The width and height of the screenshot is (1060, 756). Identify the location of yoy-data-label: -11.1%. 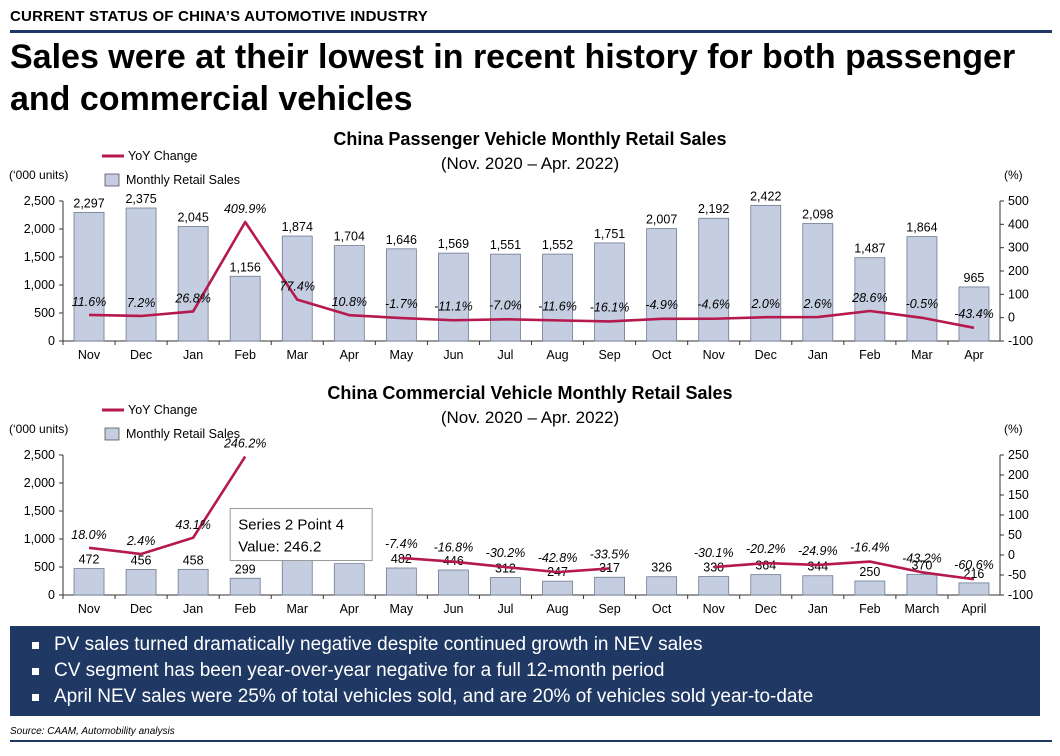
(453, 306).